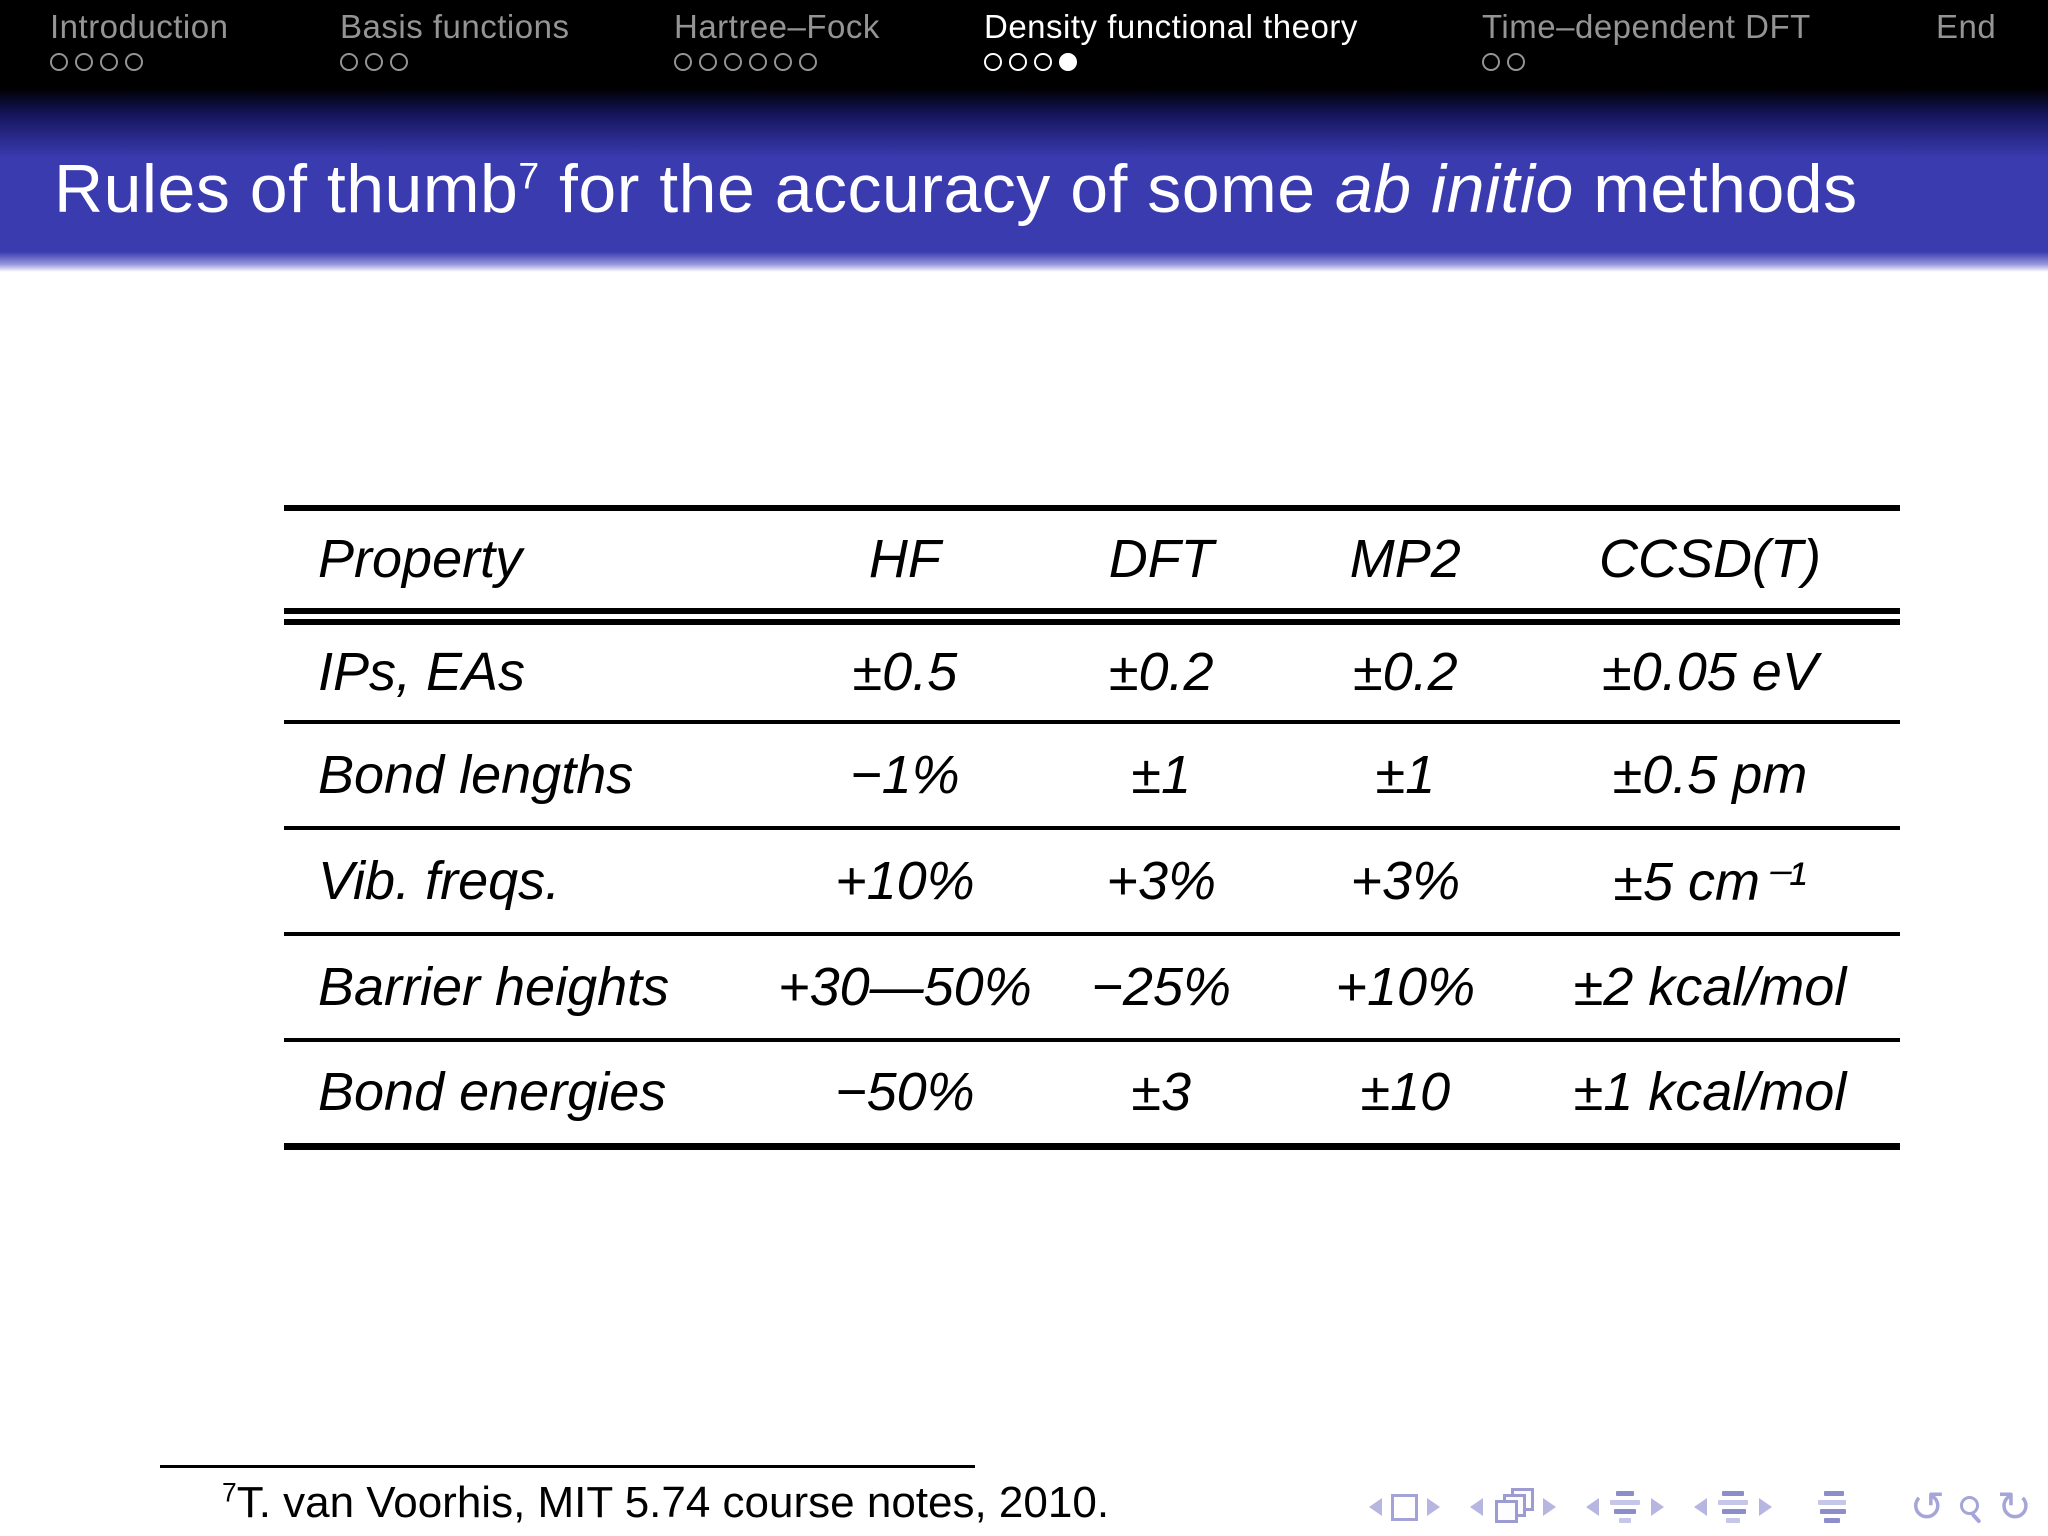 This screenshot has height=1536, width=2048. What do you see at coordinates (531, 776) in the screenshot?
I see `cell-property: Bond lengths` at bounding box center [531, 776].